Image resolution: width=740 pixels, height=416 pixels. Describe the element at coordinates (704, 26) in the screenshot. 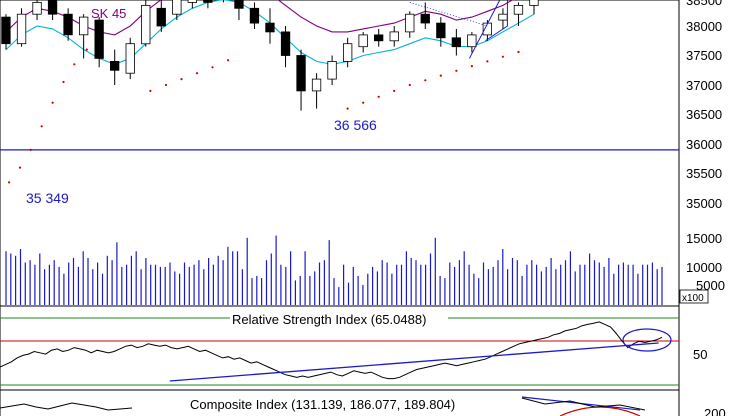

I see `price-tick-label: 38000` at that location.